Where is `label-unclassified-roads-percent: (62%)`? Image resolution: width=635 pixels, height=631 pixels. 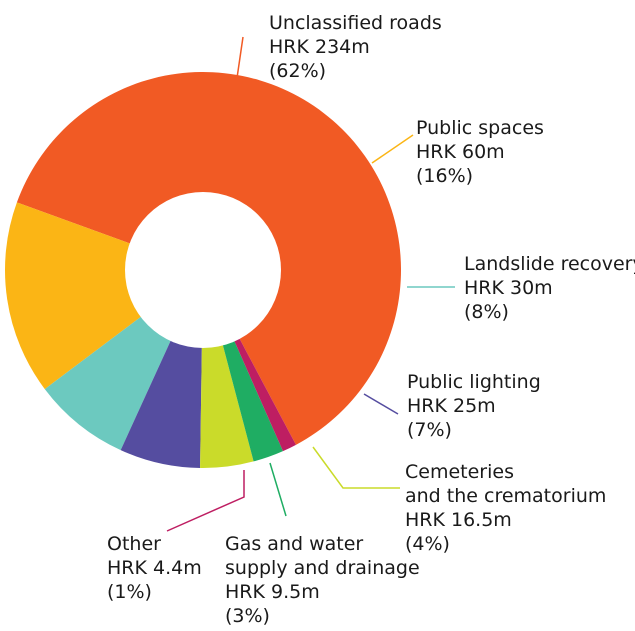
label-unclassified-roads-percent: (62%) is located at coordinates (297, 71).